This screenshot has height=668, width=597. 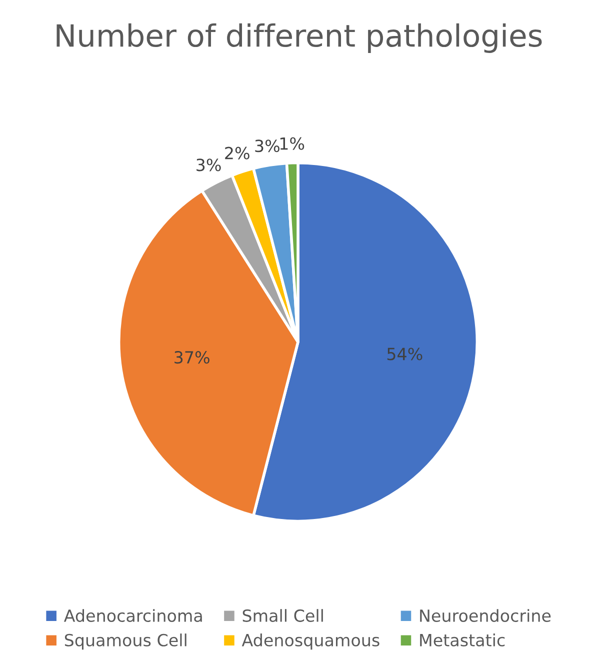 What do you see at coordinates (125, 642) in the screenshot?
I see `legend-label: Squamous Cell` at bounding box center [125, 642].